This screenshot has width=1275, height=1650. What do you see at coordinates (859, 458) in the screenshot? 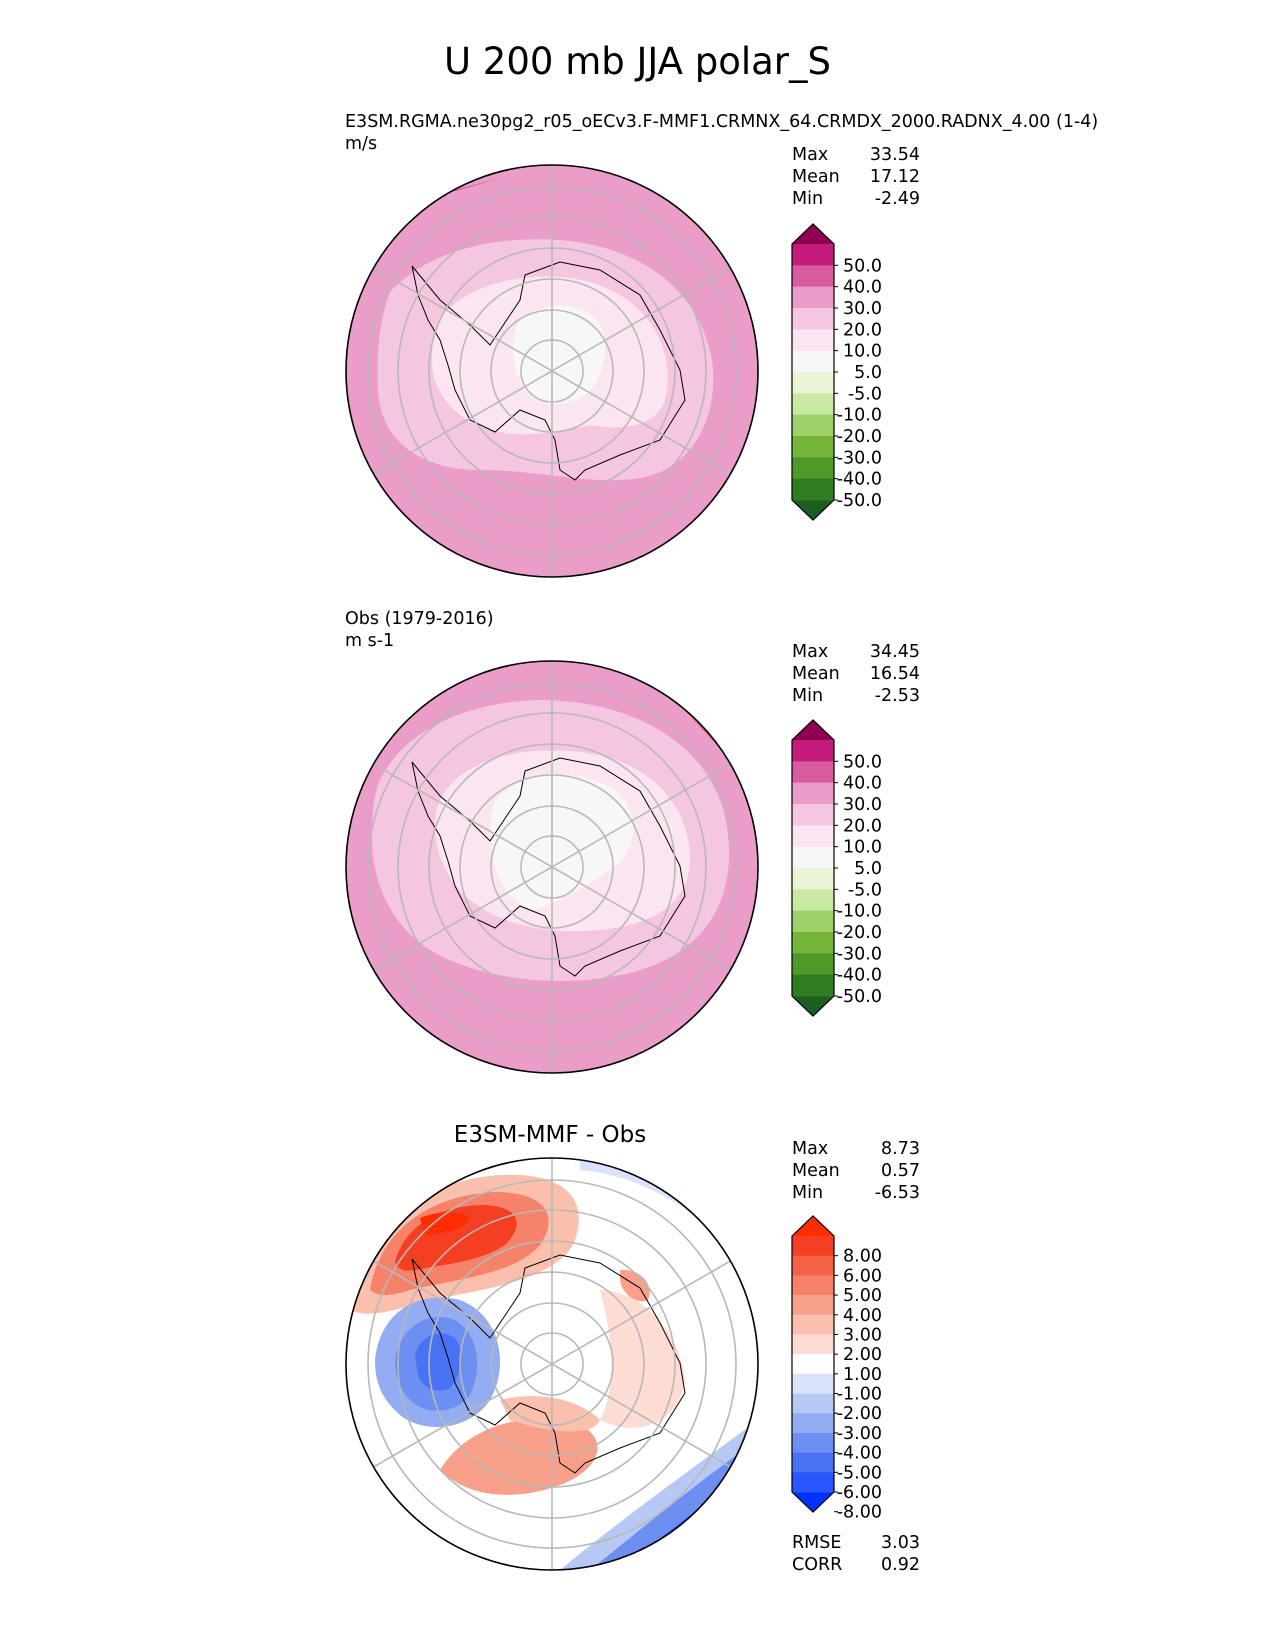
I see `colorbar-tick-label: -30.0` at bounding box center [859, 458].